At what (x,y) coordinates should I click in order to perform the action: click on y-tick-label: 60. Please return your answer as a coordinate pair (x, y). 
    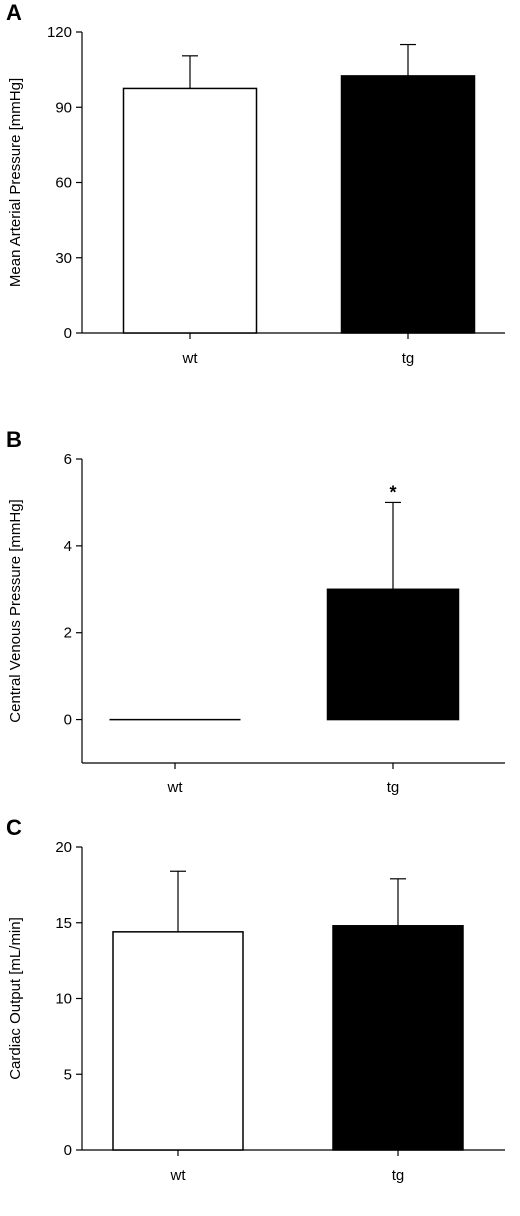
    Looking at the image, I should click on (63, 183).